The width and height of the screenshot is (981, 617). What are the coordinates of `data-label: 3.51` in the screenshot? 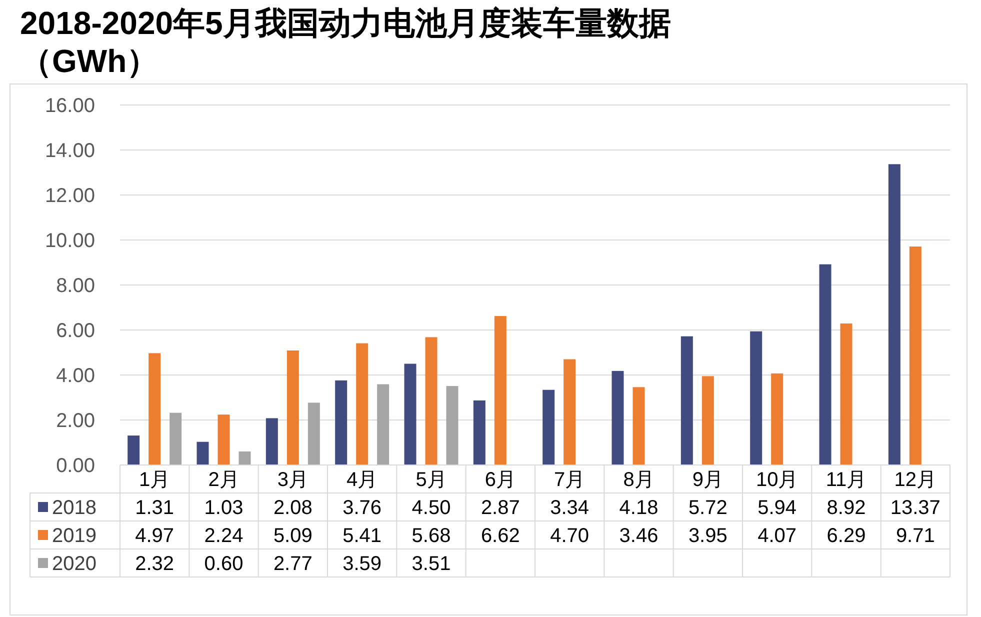 It's located at (431, 564).